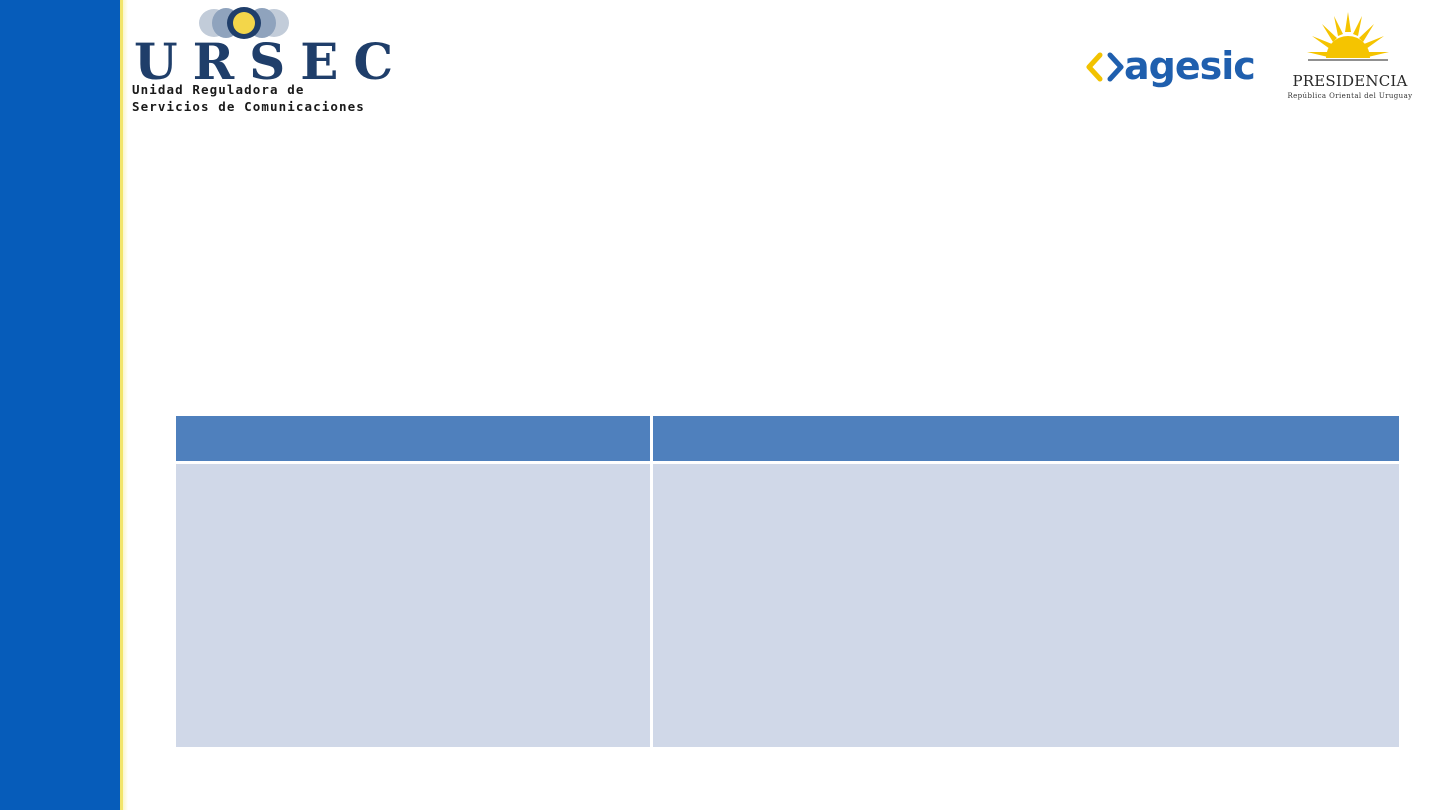 This screenshot has height=810, width=1440. What do you see at coordinates (125, 405) in the screenshot?
I see `sidebar-accent-glow` at bounding box center [125, 405].